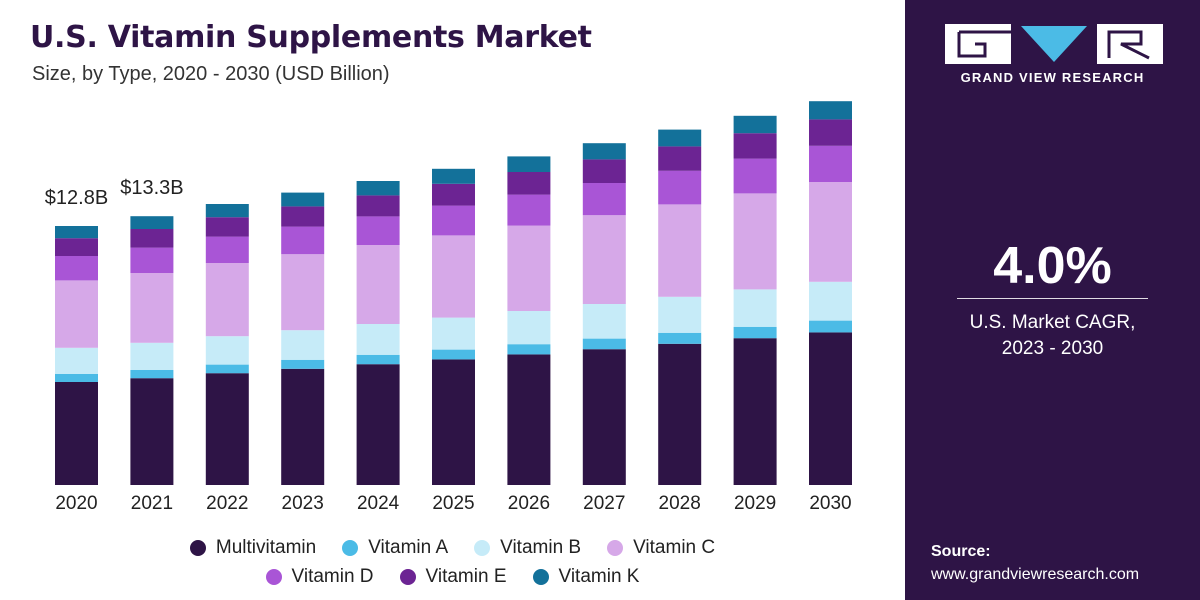  What do you see at coordinates (152, 238) in the screenshot?
I see `bar-2021-vitamin-e` at bounding box center [152, 238].